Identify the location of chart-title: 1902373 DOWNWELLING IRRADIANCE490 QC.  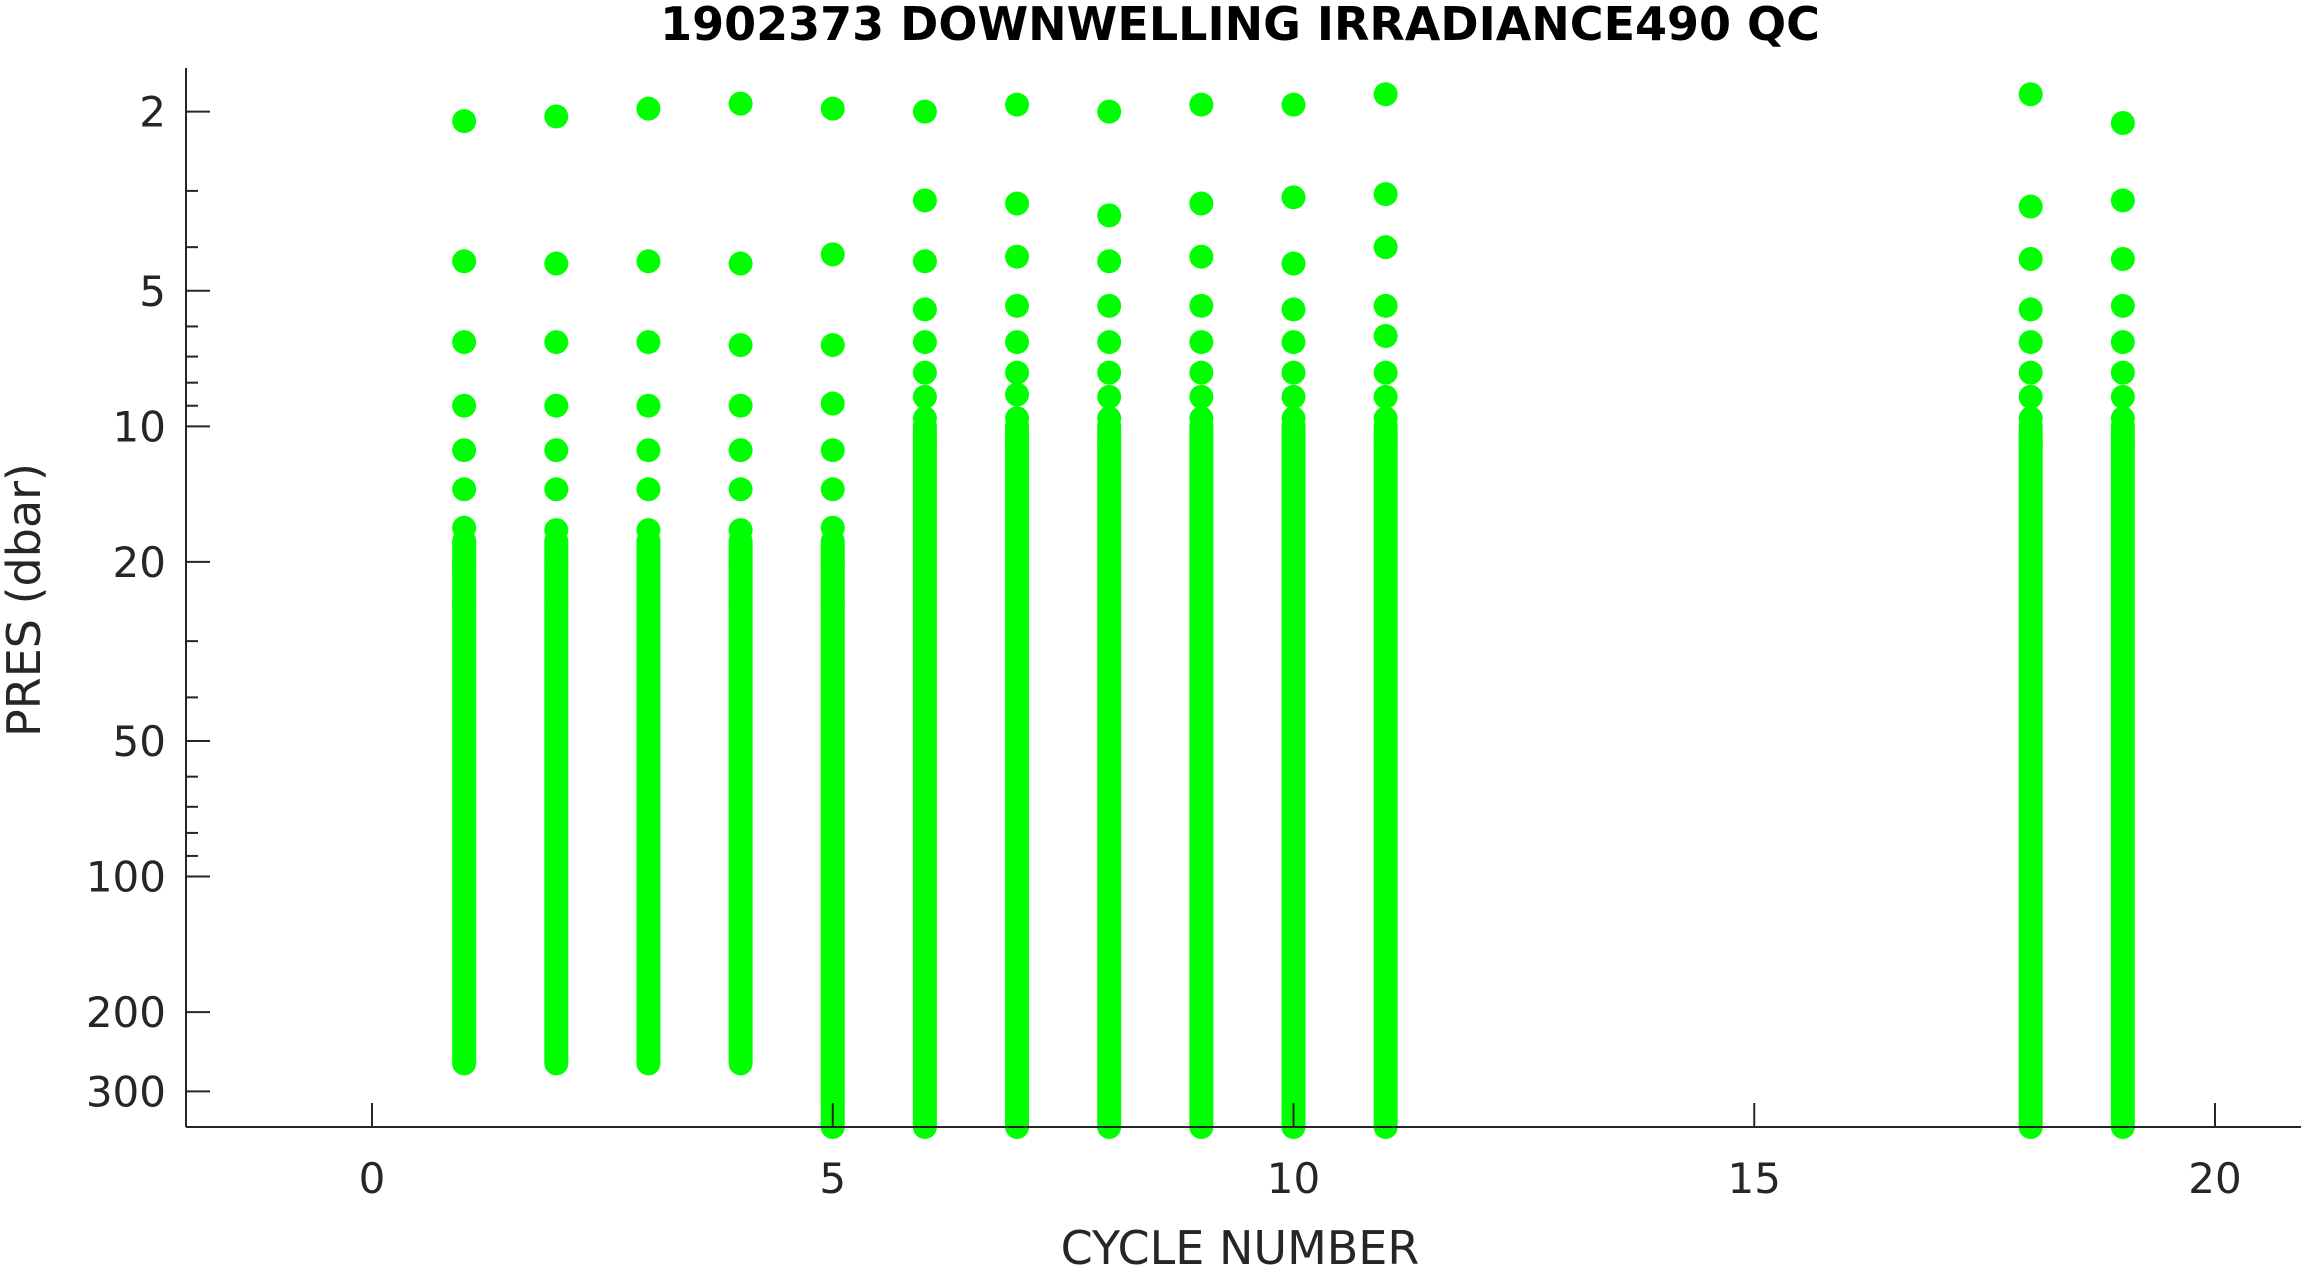
(1240, 25).